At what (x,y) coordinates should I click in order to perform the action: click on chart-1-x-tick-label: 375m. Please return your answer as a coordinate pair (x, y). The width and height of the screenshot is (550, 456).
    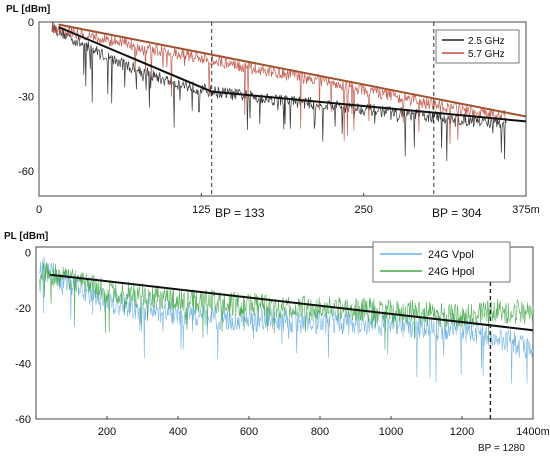
    Looking at the image, I should click on (526, 210).